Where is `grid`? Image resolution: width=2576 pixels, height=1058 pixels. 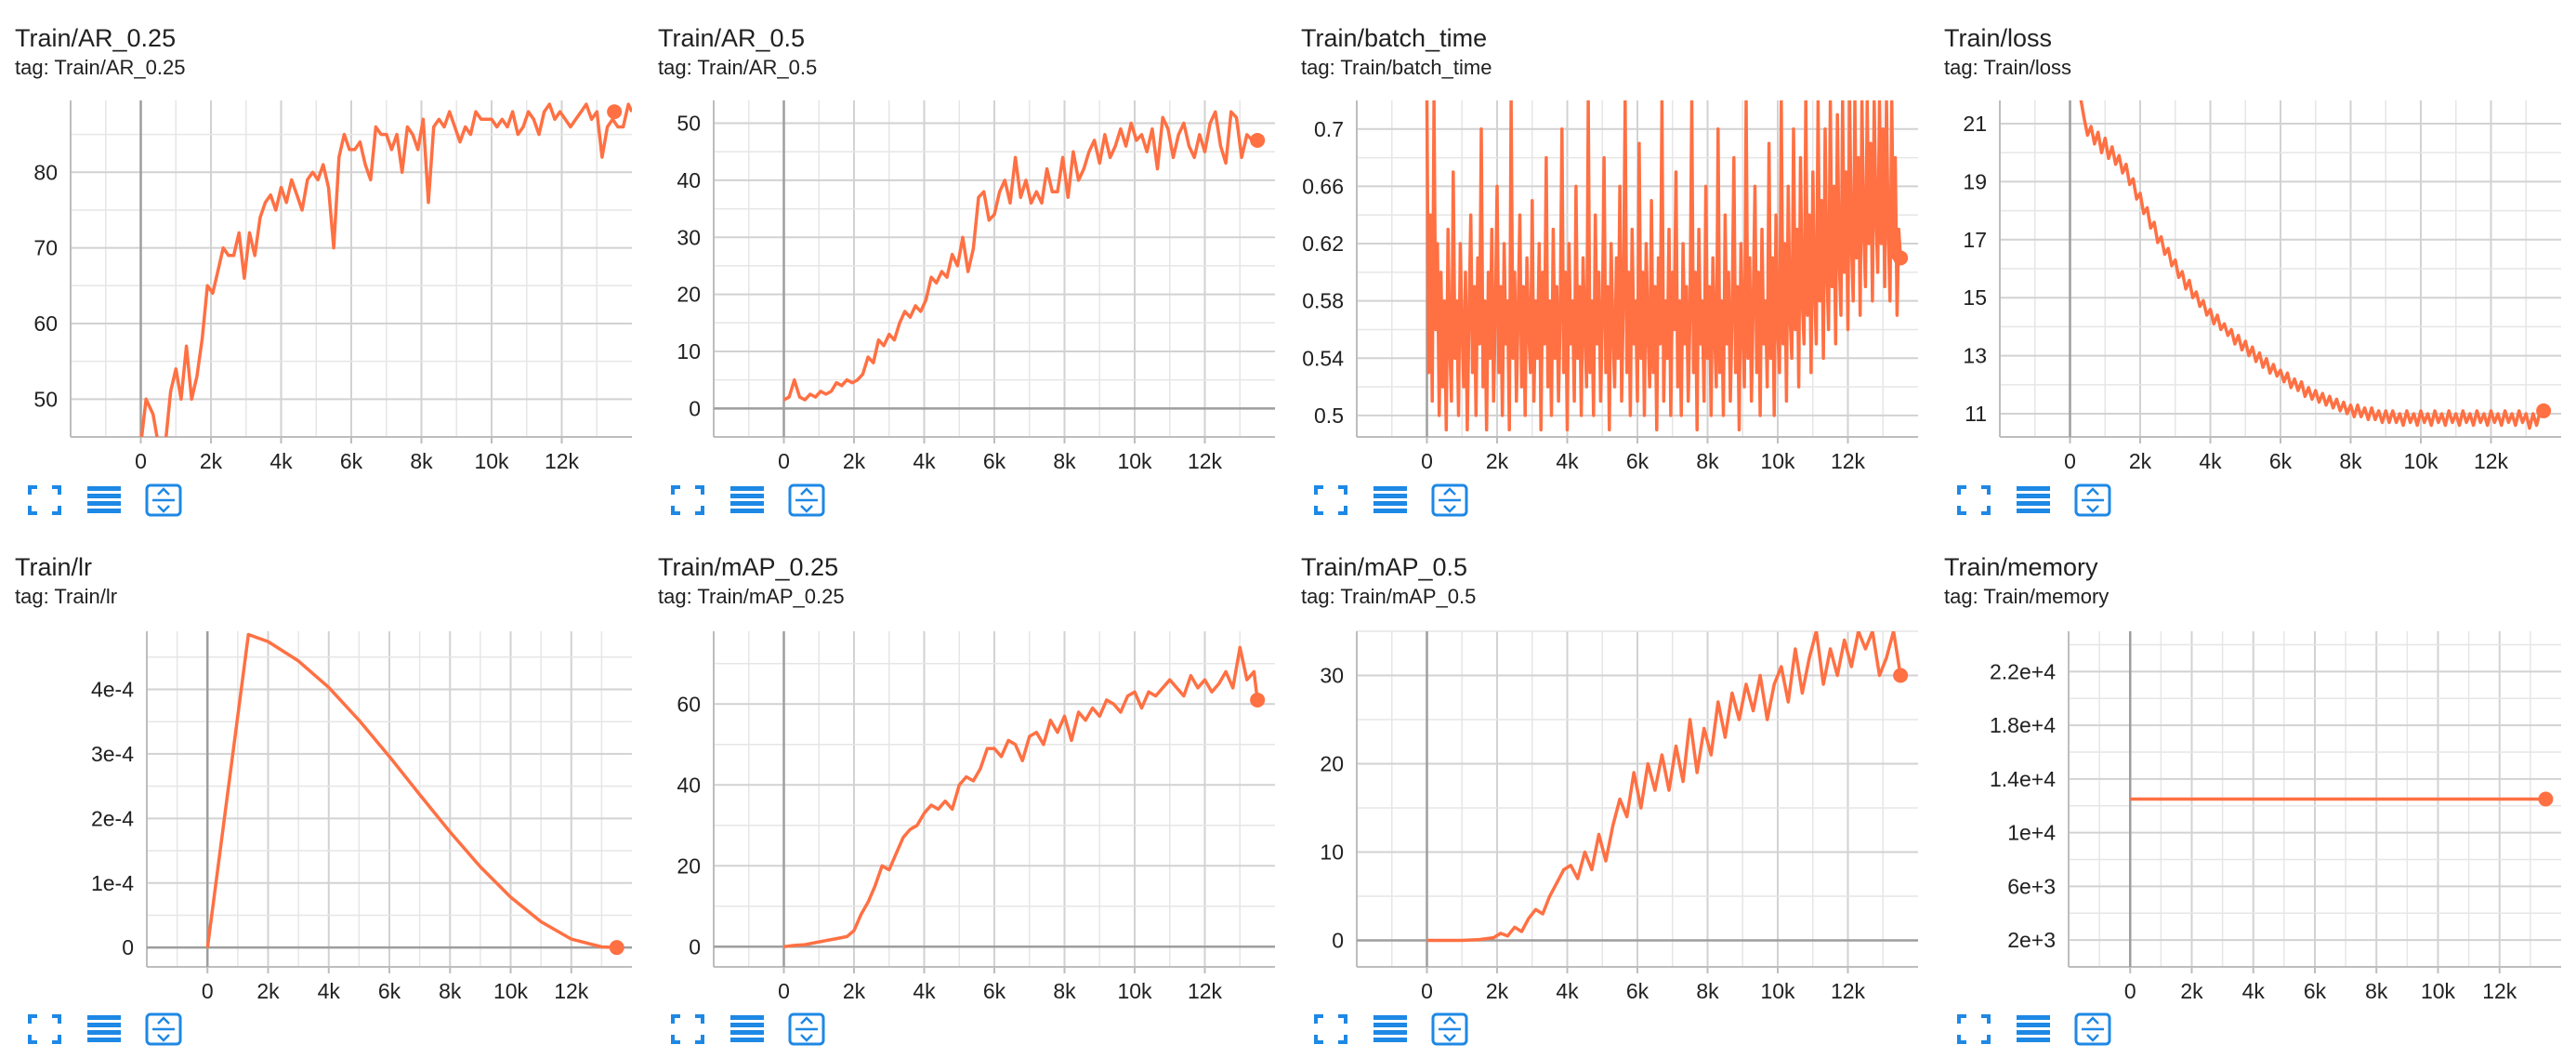 grid is located at coordinates (1637, 798).